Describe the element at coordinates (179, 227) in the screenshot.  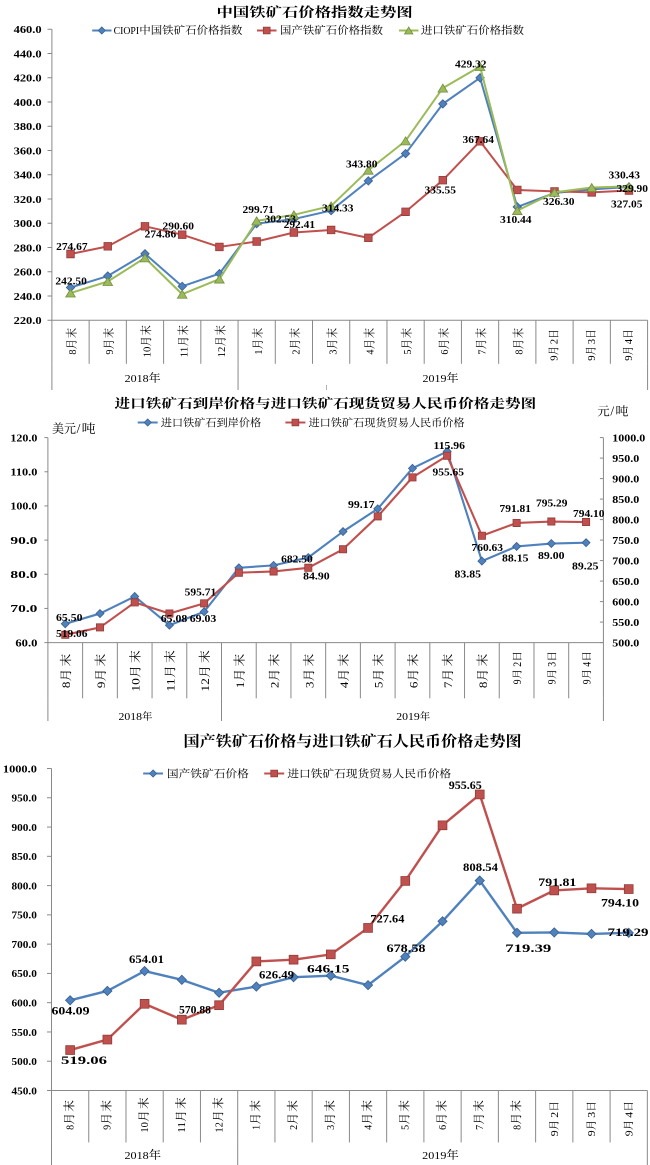
I see `svg-text: 290.60` at that location.